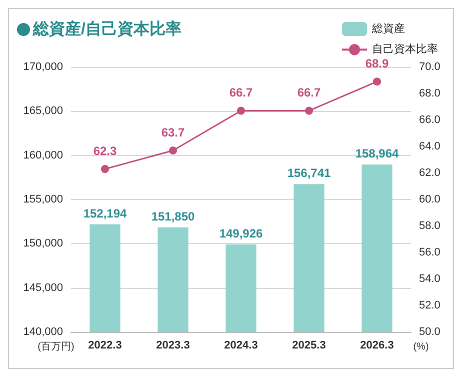 Image resolution: width=462 pixels, height=377 pixels. Describe the element at coordinates (107, 29) in the screenshot. I see `chart-title: 総資産/自己資本比率` at that location.